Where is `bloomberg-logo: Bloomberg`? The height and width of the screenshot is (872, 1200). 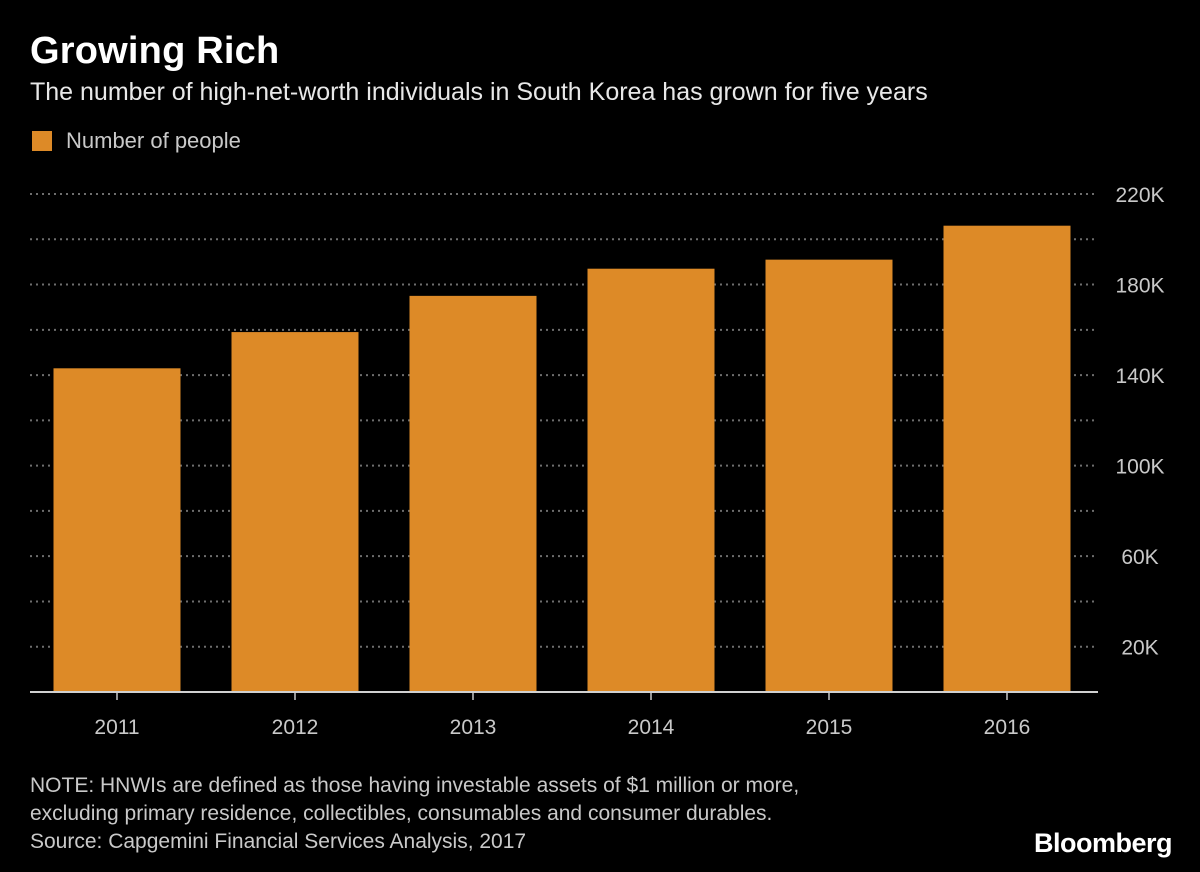 bloomberg-logo: Bloomberg is located at coordinates (1103, 843).